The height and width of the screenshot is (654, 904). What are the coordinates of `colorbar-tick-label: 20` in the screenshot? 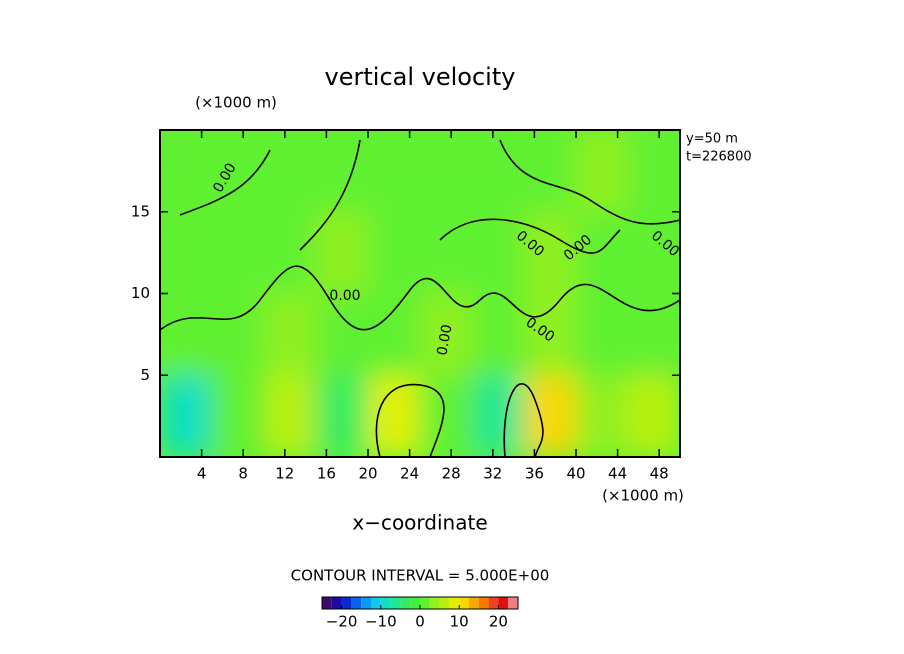 It's located at (498, 622).